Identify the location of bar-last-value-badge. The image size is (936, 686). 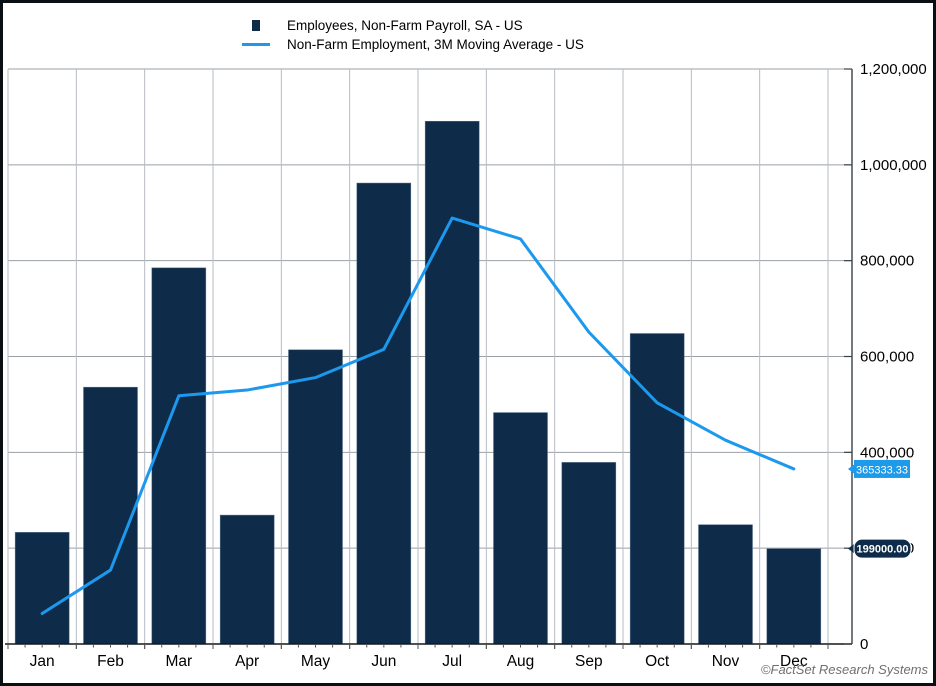
(882, 548).